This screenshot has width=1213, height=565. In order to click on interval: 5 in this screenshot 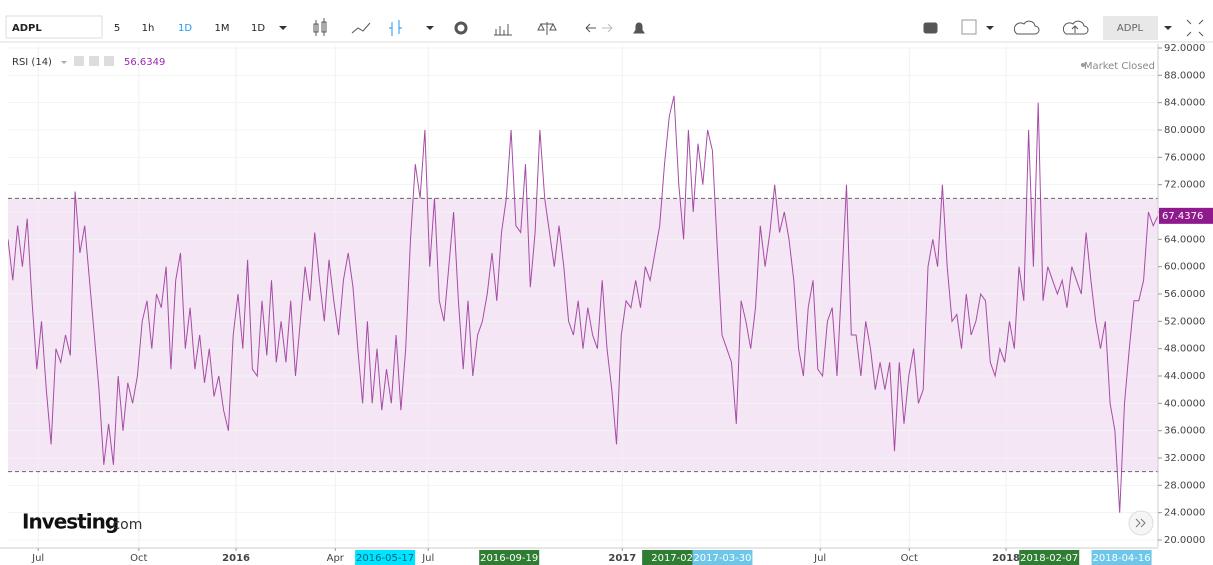, I will do `click(117, 28)`.